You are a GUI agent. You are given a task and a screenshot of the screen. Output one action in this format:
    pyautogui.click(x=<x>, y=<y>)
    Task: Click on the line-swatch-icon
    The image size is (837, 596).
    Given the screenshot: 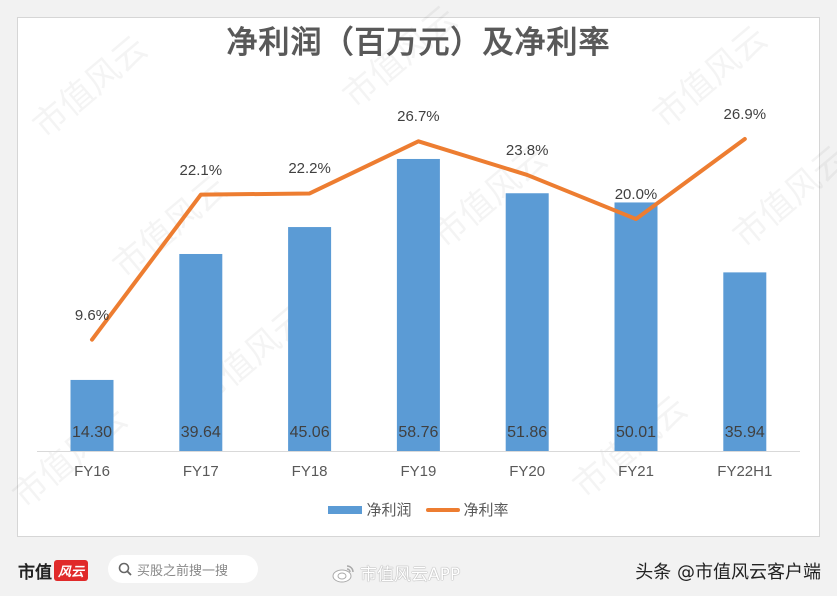 What is the action you would take?
    pyautogui.click(x=442, y=509)
    